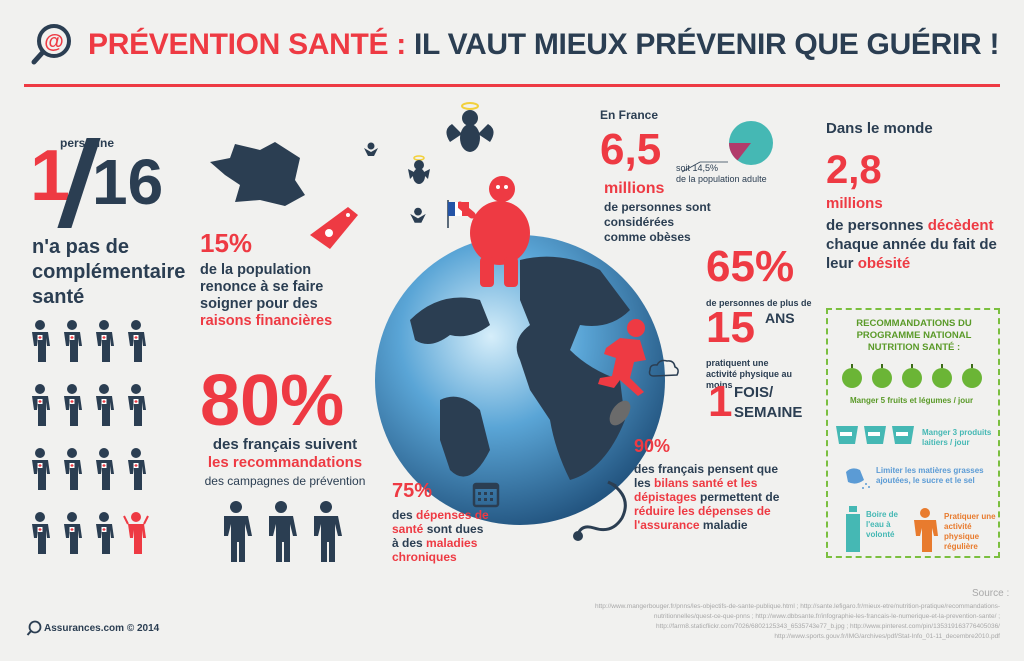 This screenshot has width=1024, height=661. Describe the element at coordinates (283, 531) in the screenshot. I see `three-people-icon` at that location.